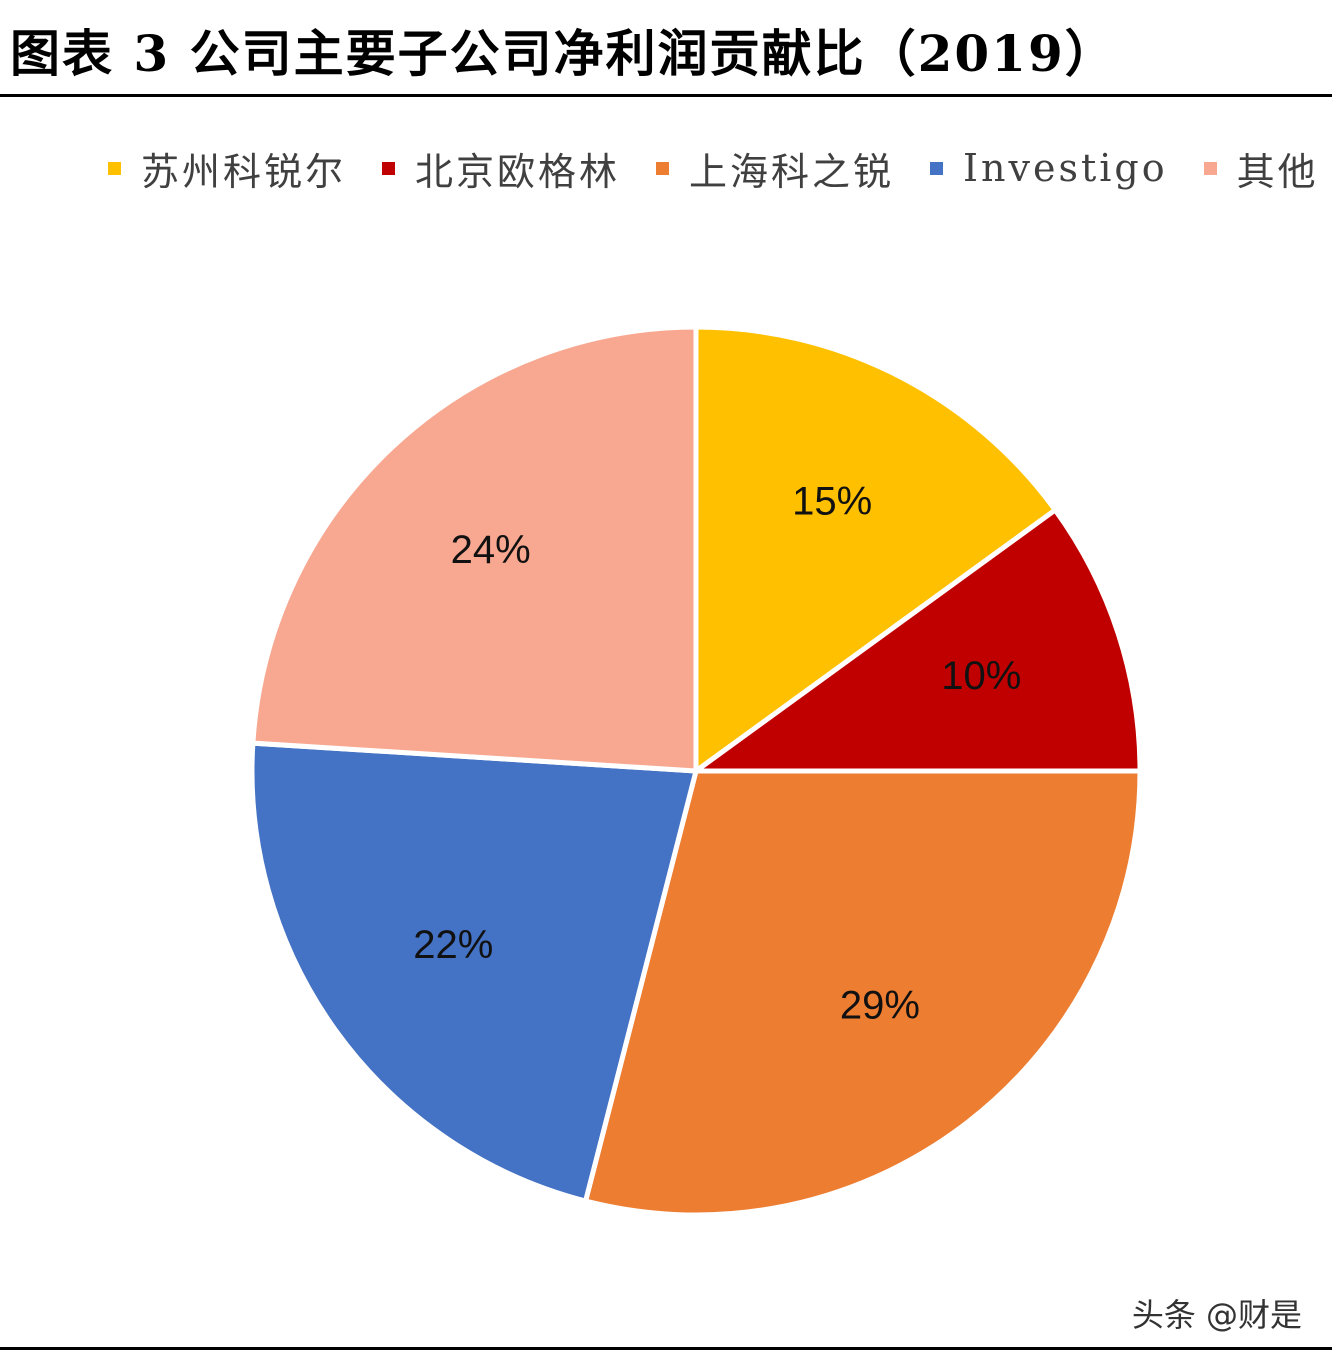 The height and width of the screenshot is (1362, 1332). I want to click on legend-item-1: 北京欧格林, so click(501, 168).